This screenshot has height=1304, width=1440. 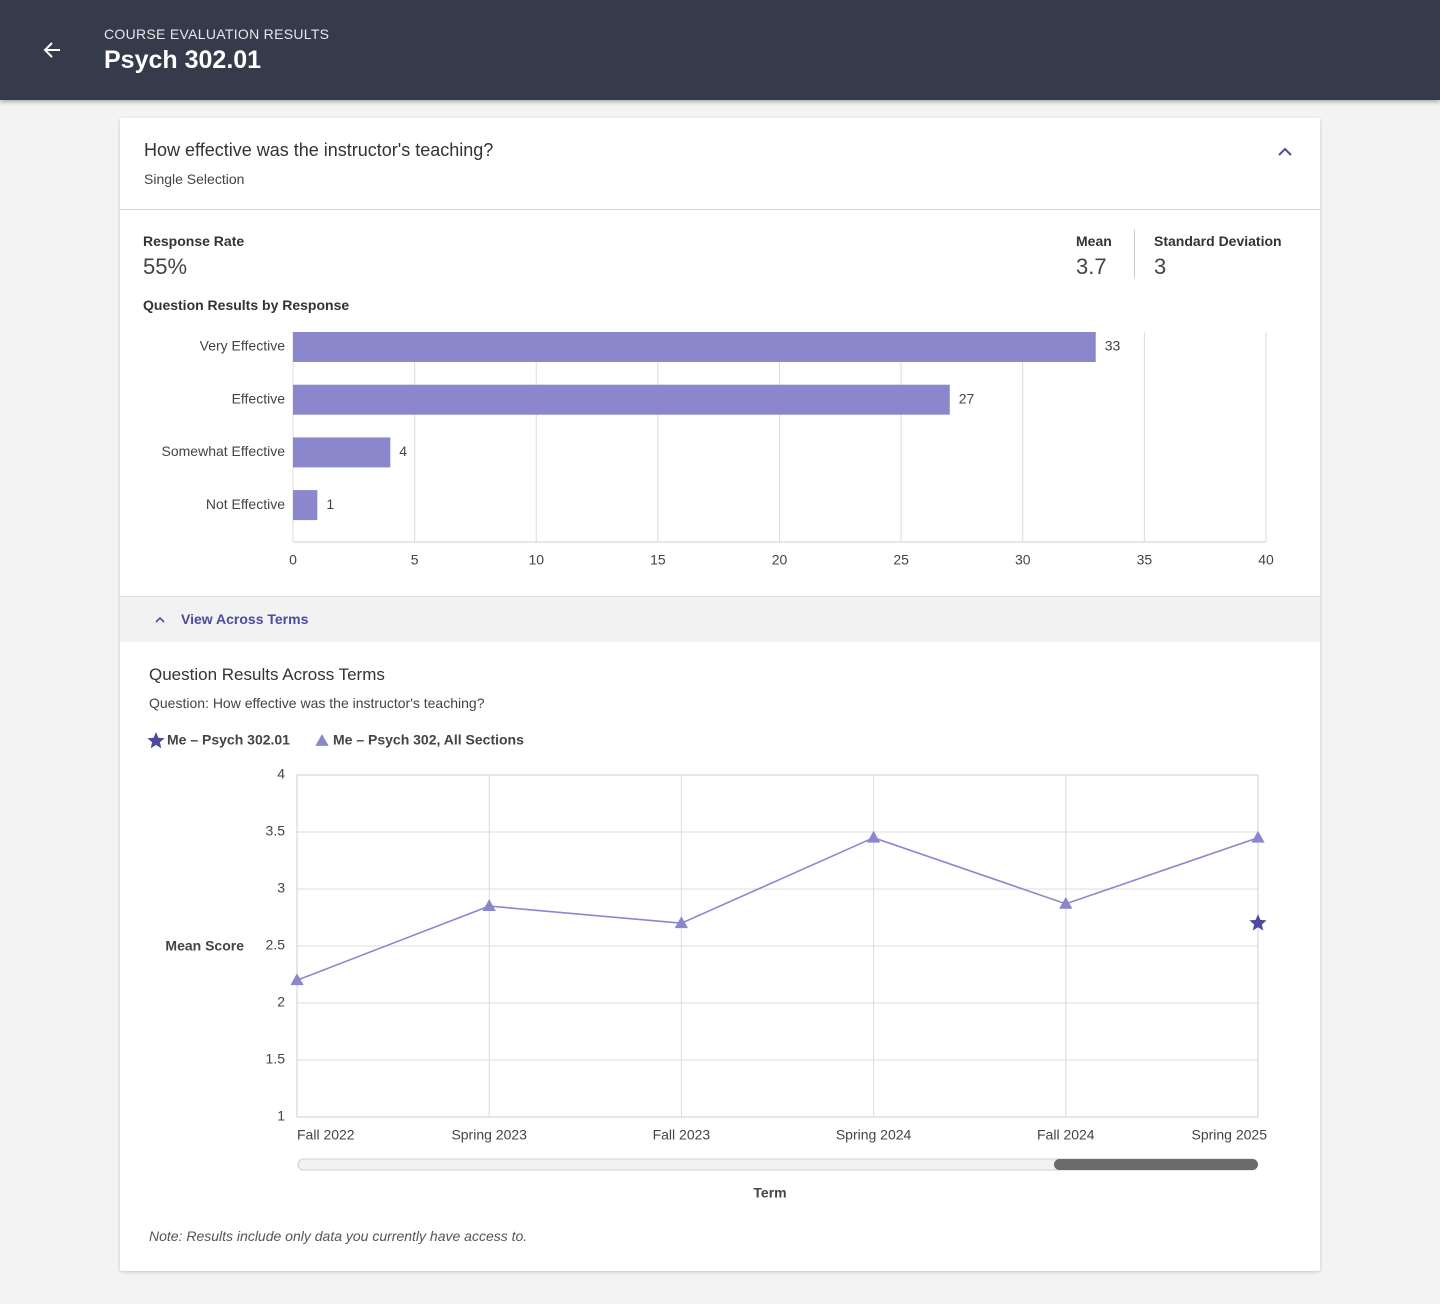 I want to click on category-label: Effective, so click(x=259, y=398).